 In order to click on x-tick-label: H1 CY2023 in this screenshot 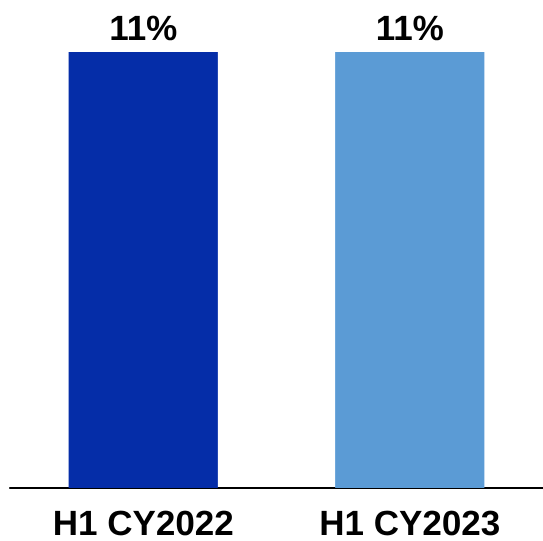, I will do `click(409, 522)`.